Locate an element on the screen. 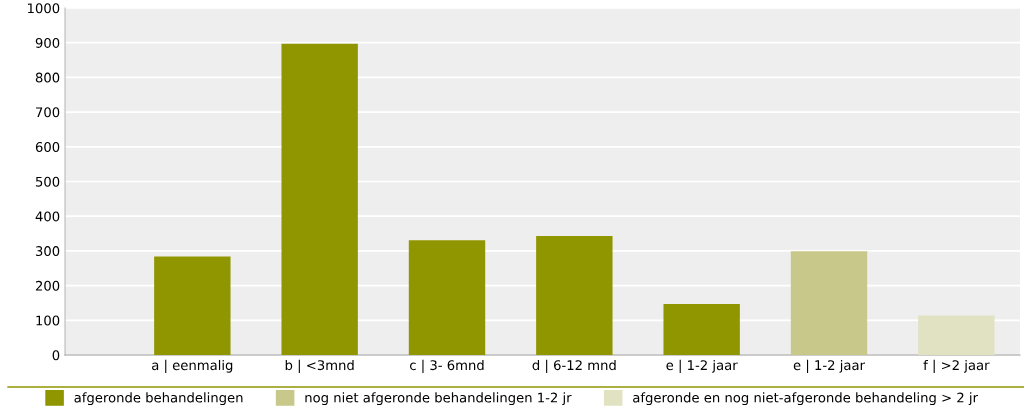  y-tick-label: 1000 is located at coordinates (44, 8).